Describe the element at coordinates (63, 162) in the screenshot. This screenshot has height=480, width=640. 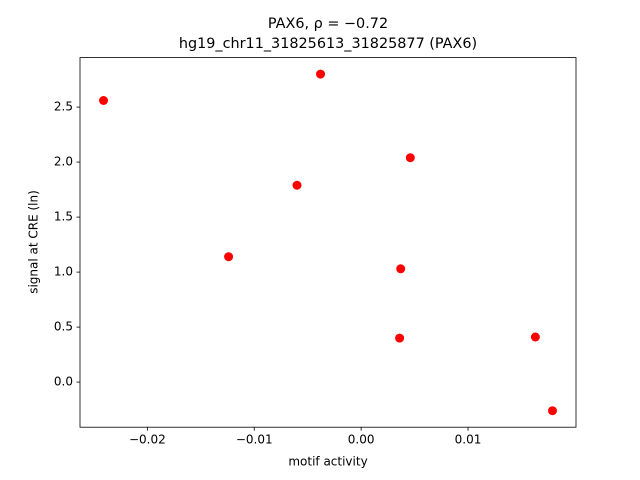
I see `y-tick-label: 2.0` at that location.